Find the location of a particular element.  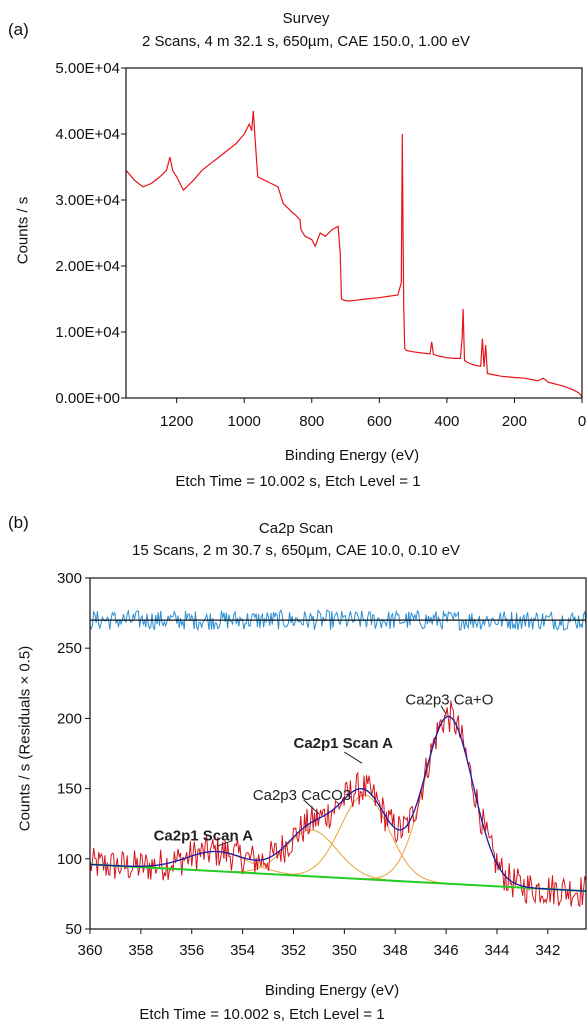

chart-b-annotation-1: Ca2p1 Scan A is located at coordinates (204, 836).